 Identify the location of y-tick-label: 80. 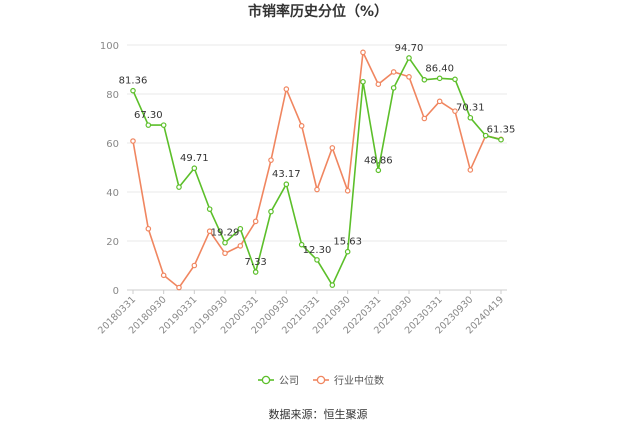
(112, 95).